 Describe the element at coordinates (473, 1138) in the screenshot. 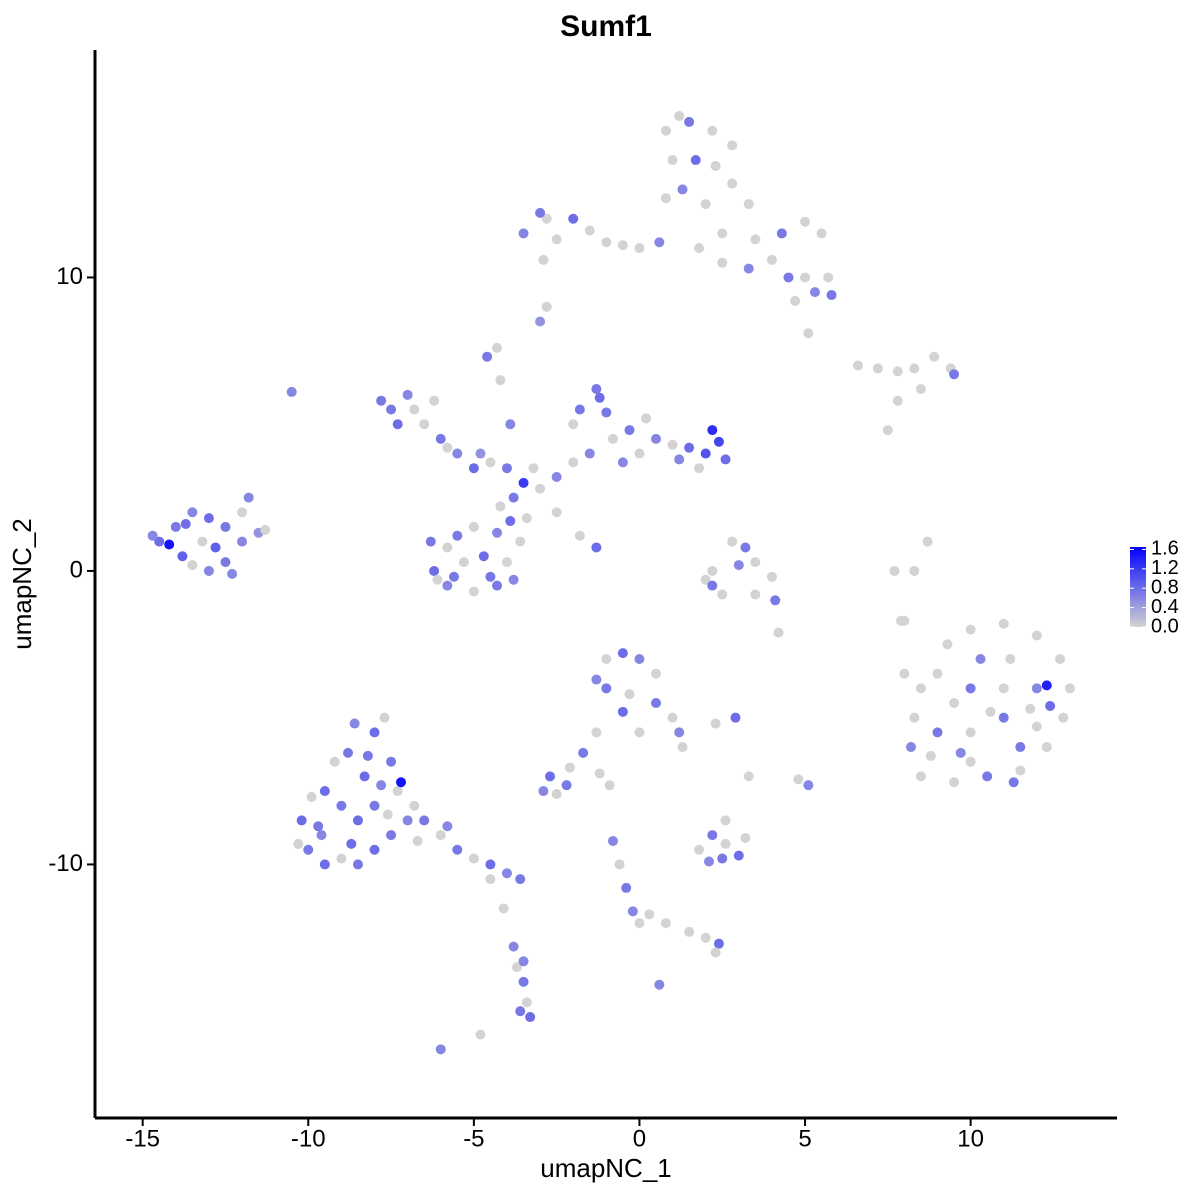

I see `x-tick-label: -5` at that location.